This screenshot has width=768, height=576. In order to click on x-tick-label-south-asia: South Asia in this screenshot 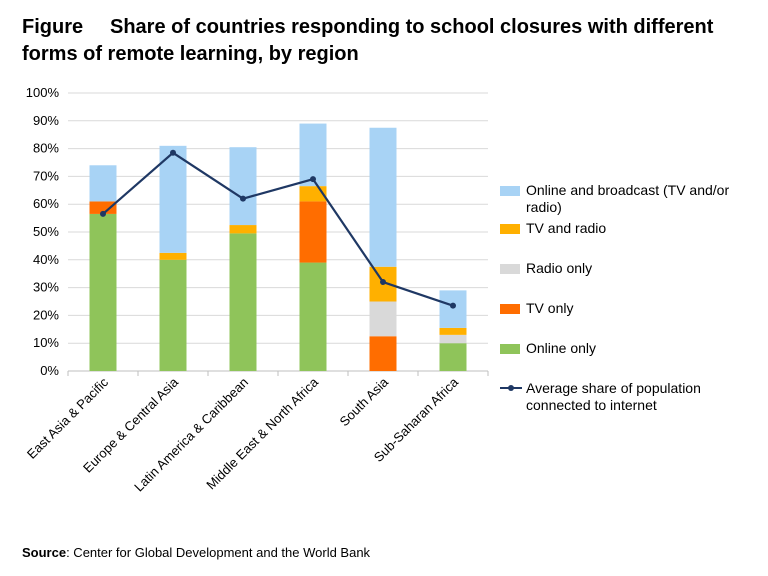, I will do `click(364, 401)`.